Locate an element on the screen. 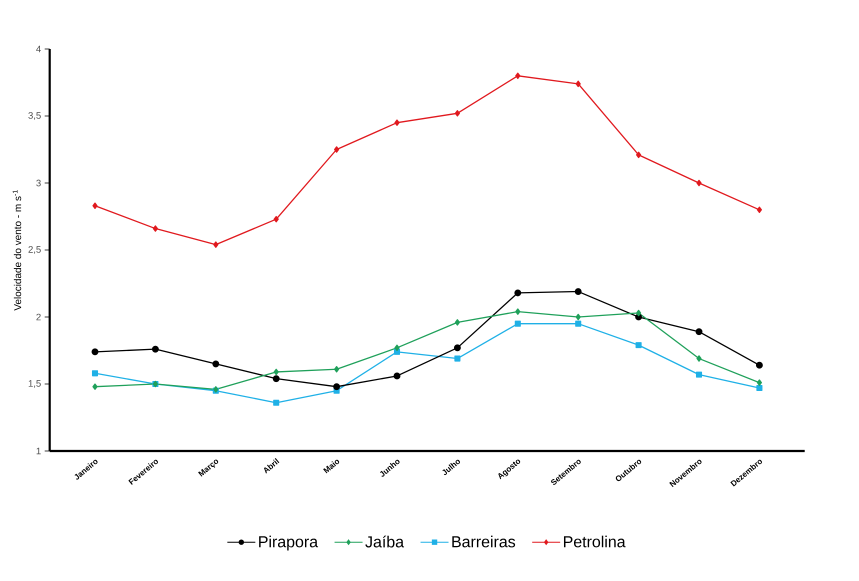 The width and height of the screenshot is (859, 581). y-tick-label: 3 is located at coordinates (38, 183).